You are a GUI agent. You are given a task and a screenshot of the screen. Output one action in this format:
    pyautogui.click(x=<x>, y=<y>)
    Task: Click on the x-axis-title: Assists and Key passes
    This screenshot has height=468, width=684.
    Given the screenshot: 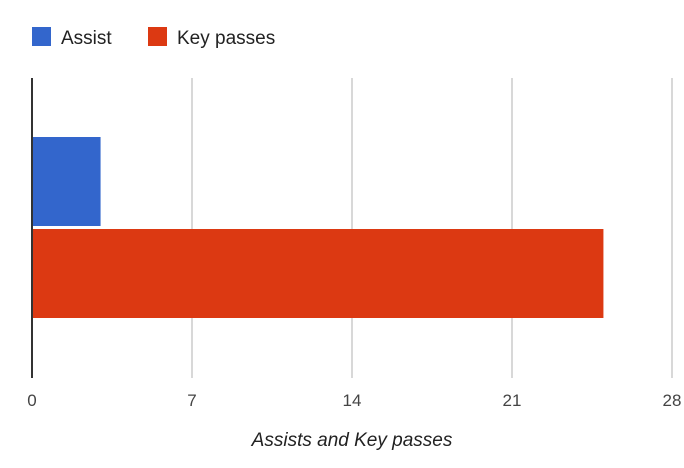 What is the action you would take?
    pyautogui.click(x=352, y=440)
    